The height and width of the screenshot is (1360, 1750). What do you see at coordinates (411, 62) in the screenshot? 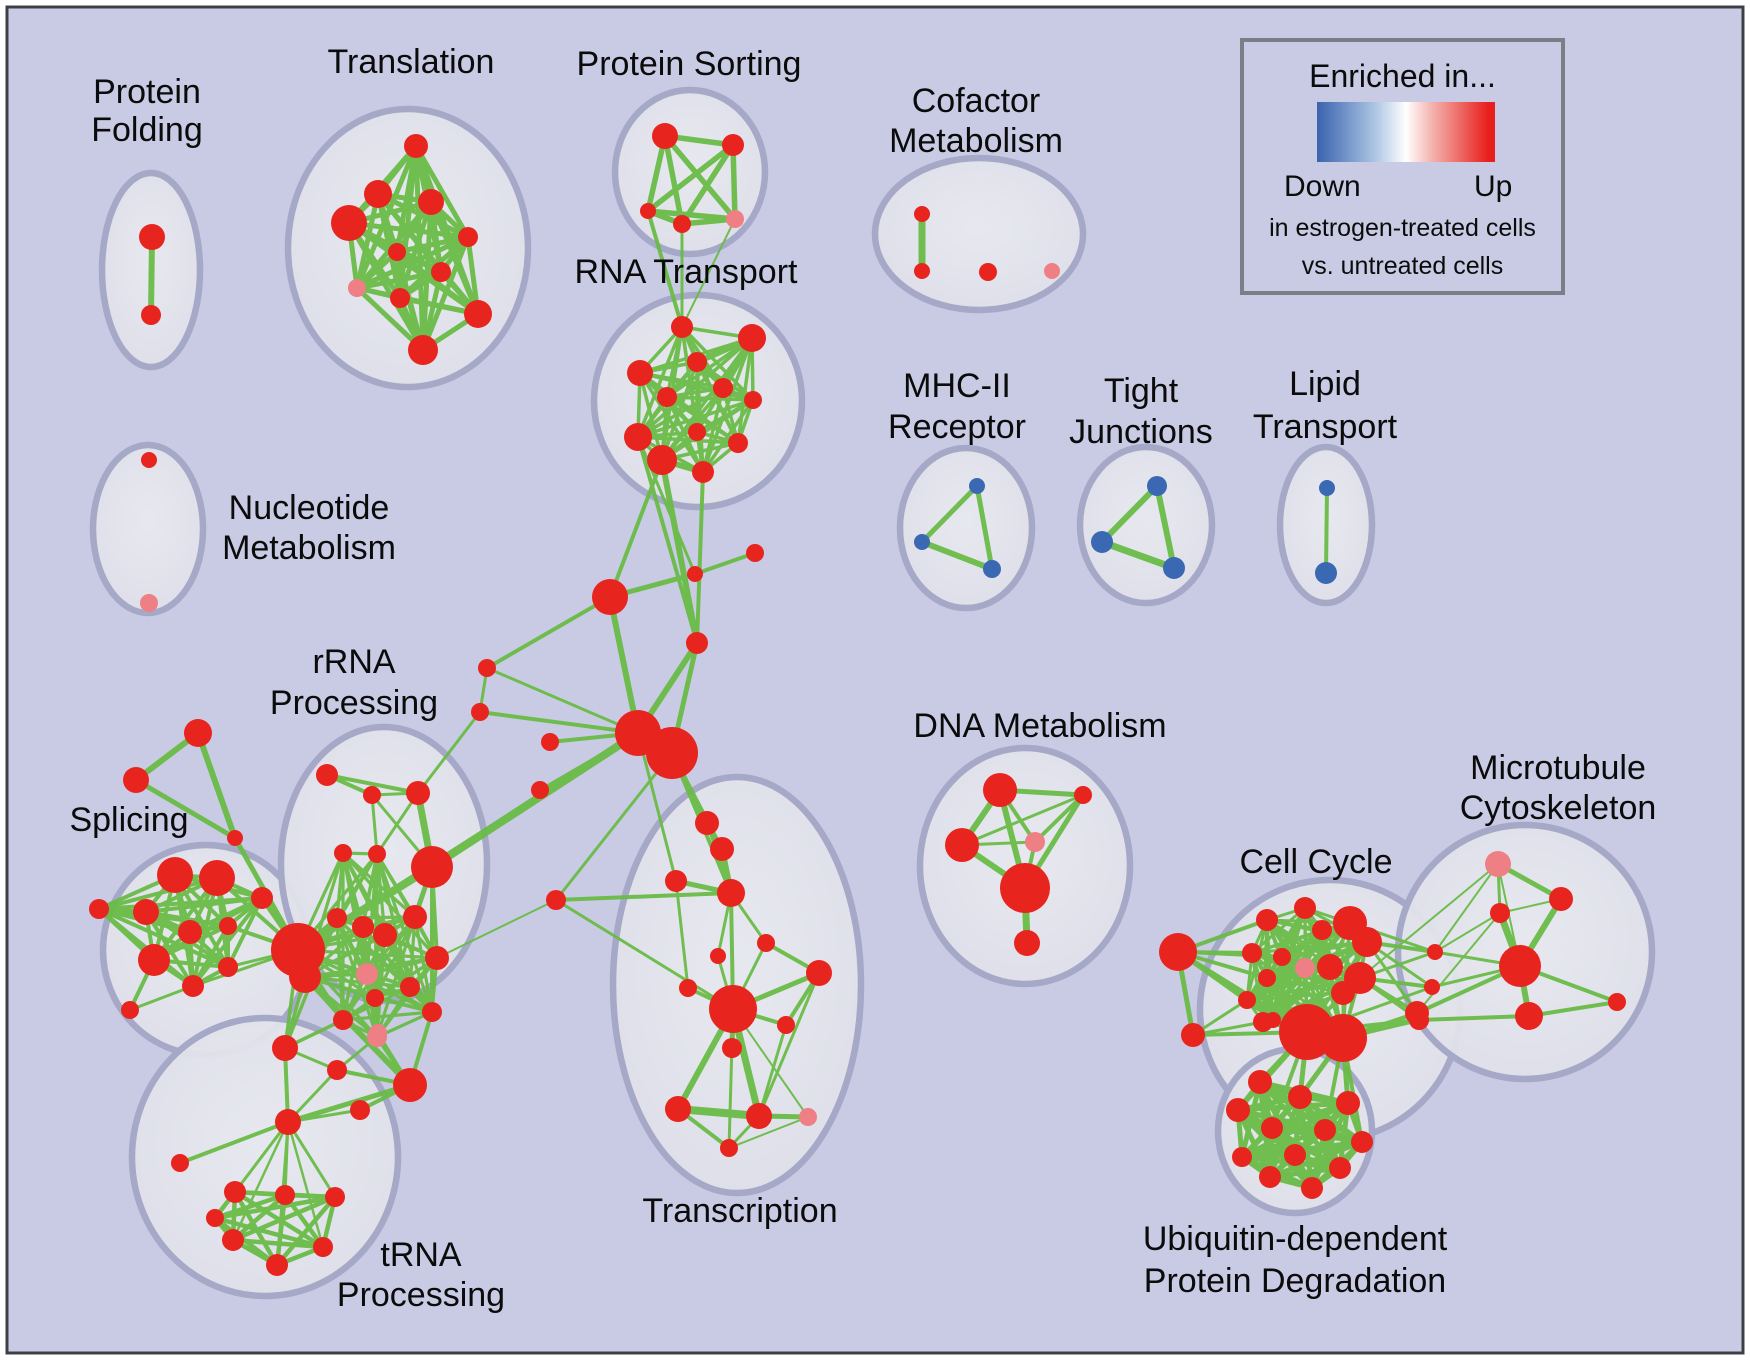
I see `cluster-label-tl-line1: Translation` at bounding box center [411, 62].